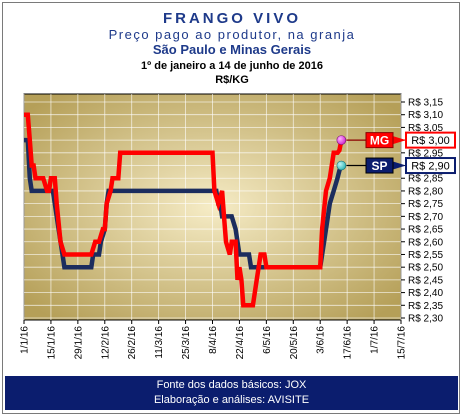 This screenshot has height=418, width=464. What do you see at coordinates (294, 343) in the screenshot?
I see `x-tick-label: 20/5/16` at bounding box center [294, 343].